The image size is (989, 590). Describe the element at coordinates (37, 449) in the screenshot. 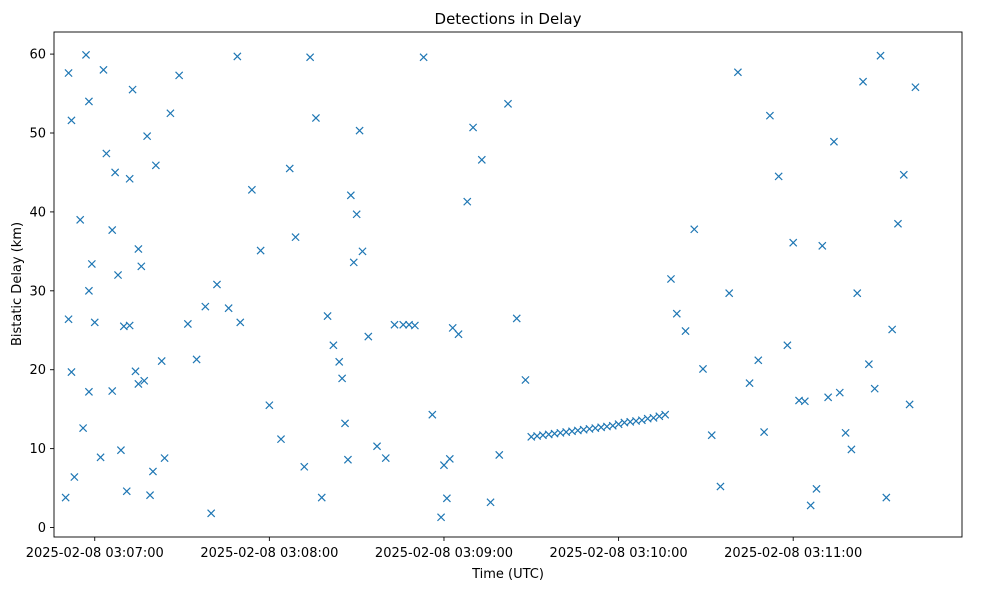

I see `y-tick-label: 10` at that location.